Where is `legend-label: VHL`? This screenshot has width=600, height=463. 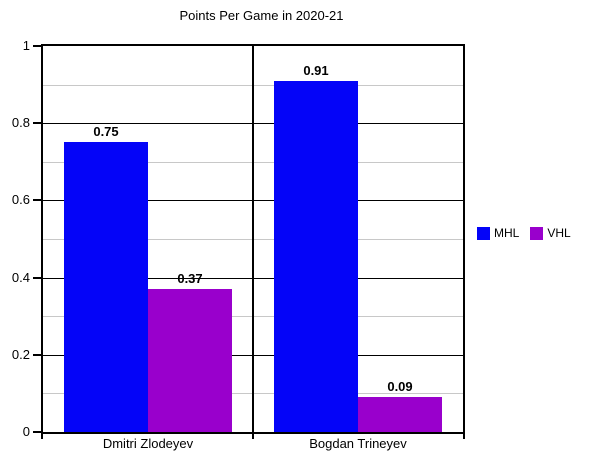
legend-label: VHL is located at coordinates (559, 233).